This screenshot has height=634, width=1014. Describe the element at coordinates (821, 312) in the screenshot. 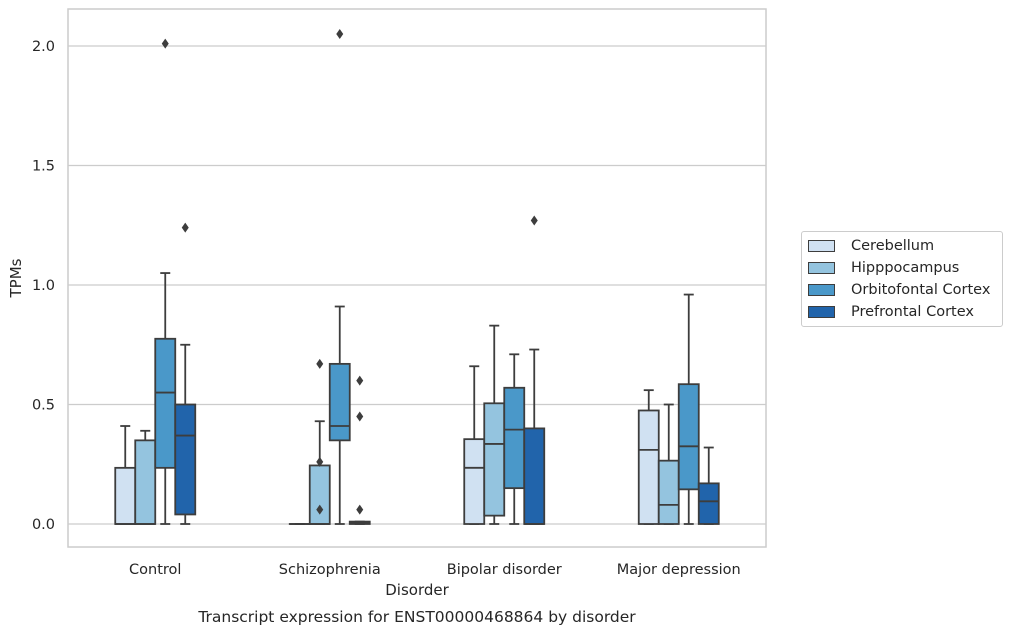

I see `legend-swatch-prefrontal` at that location.